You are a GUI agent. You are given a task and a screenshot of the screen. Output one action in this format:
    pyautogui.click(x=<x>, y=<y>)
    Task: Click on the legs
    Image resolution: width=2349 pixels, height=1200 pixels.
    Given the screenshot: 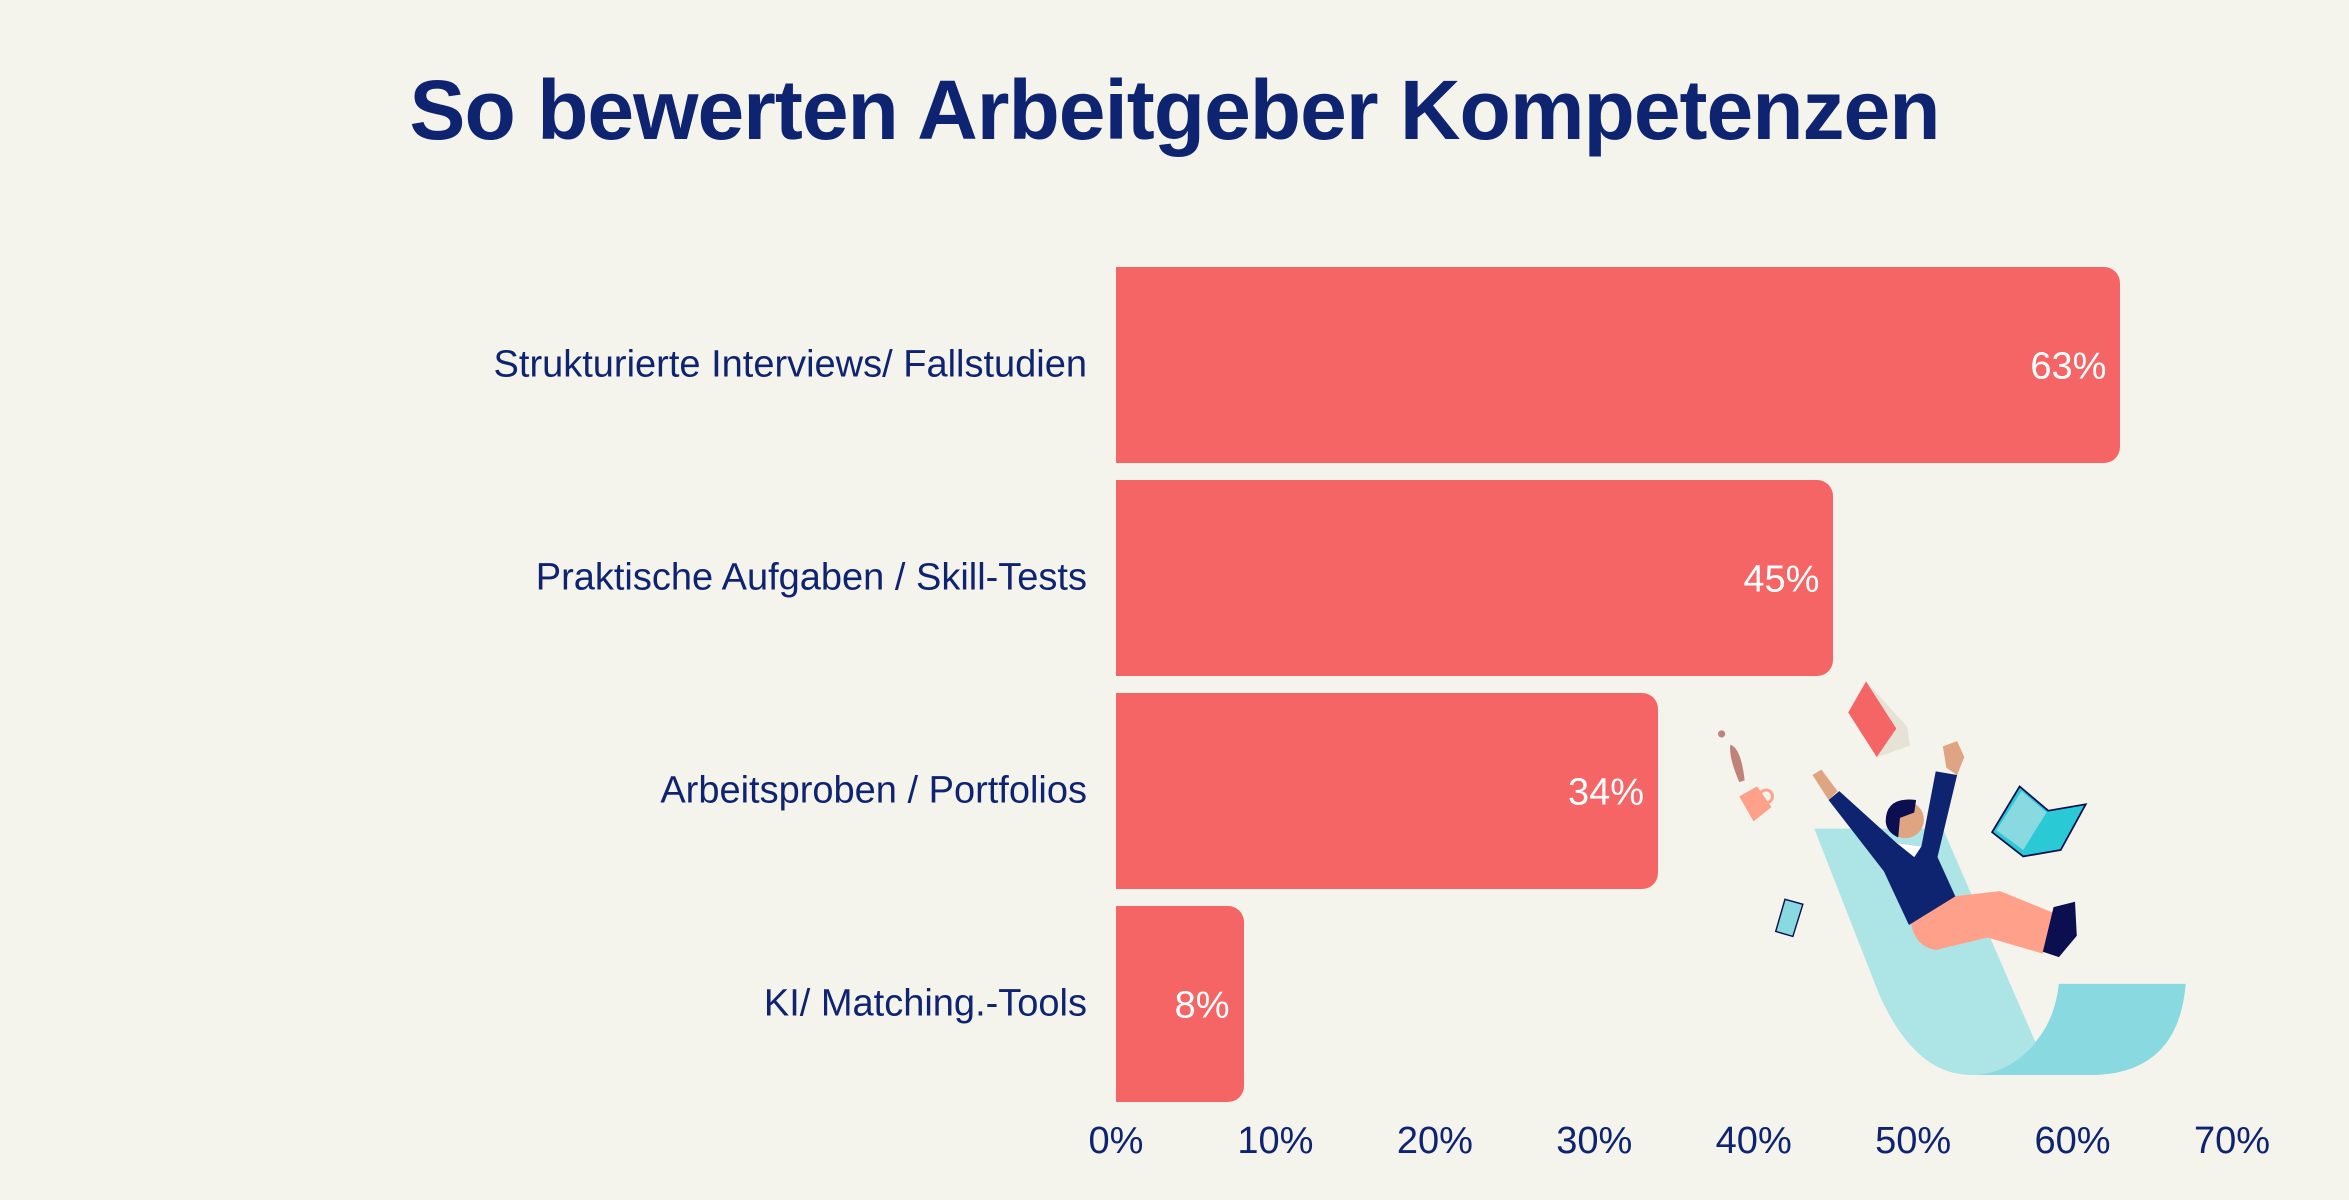 What is the action you would take?
    pyautogui.click(x=1983, y=922)
    